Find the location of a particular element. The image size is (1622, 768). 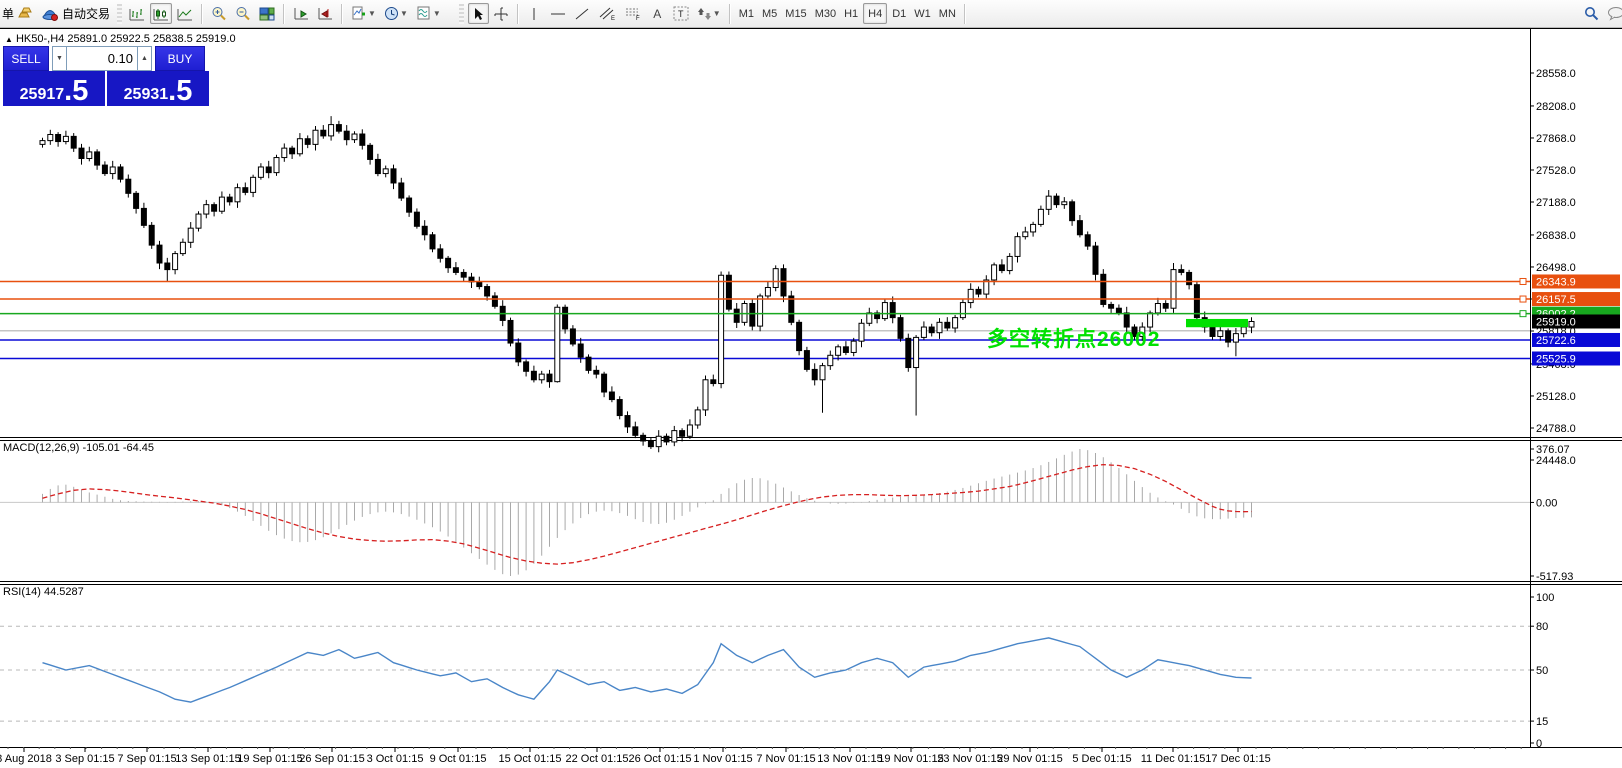

candlestick-chart-button is located at coordinates (161, 13).